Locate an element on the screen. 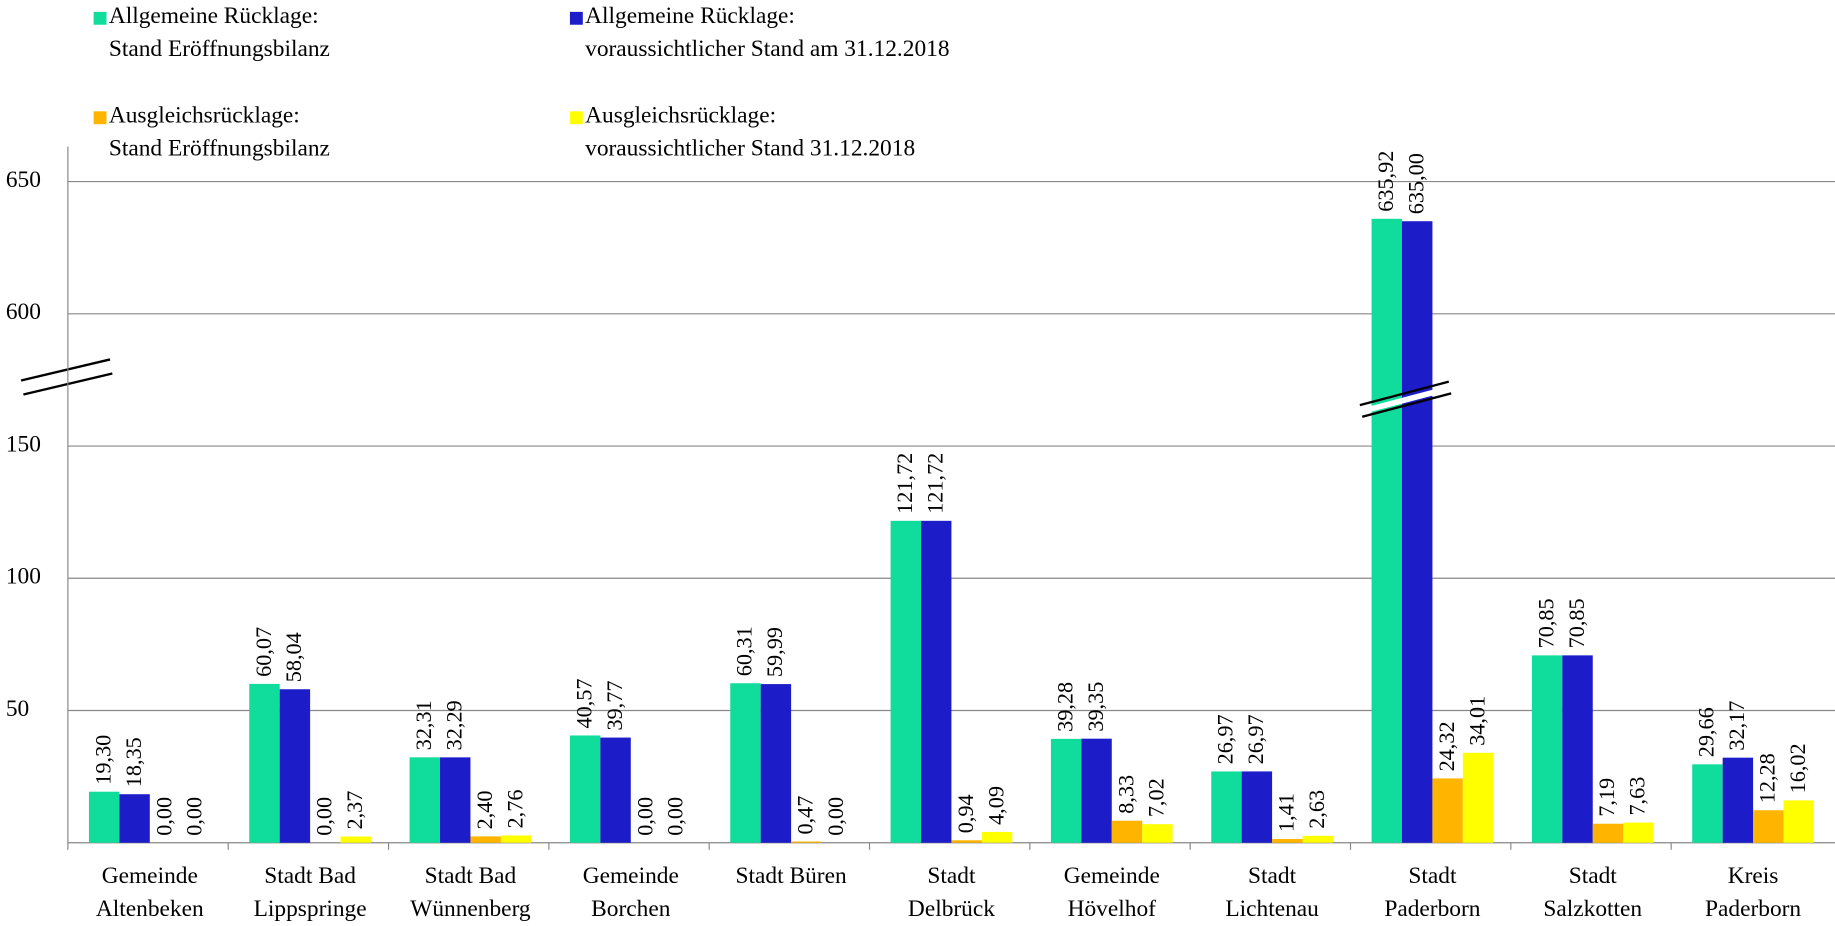 Image resolution: width=1835 pixels, height=926 pixels. value-label: 2,40 is located at coordinates (484, 809).